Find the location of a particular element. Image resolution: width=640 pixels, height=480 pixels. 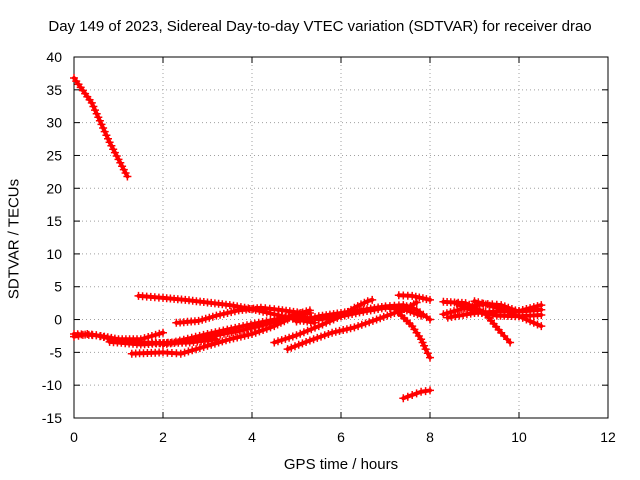

y-tick-label: 5 is located at coordinates (58, 287).